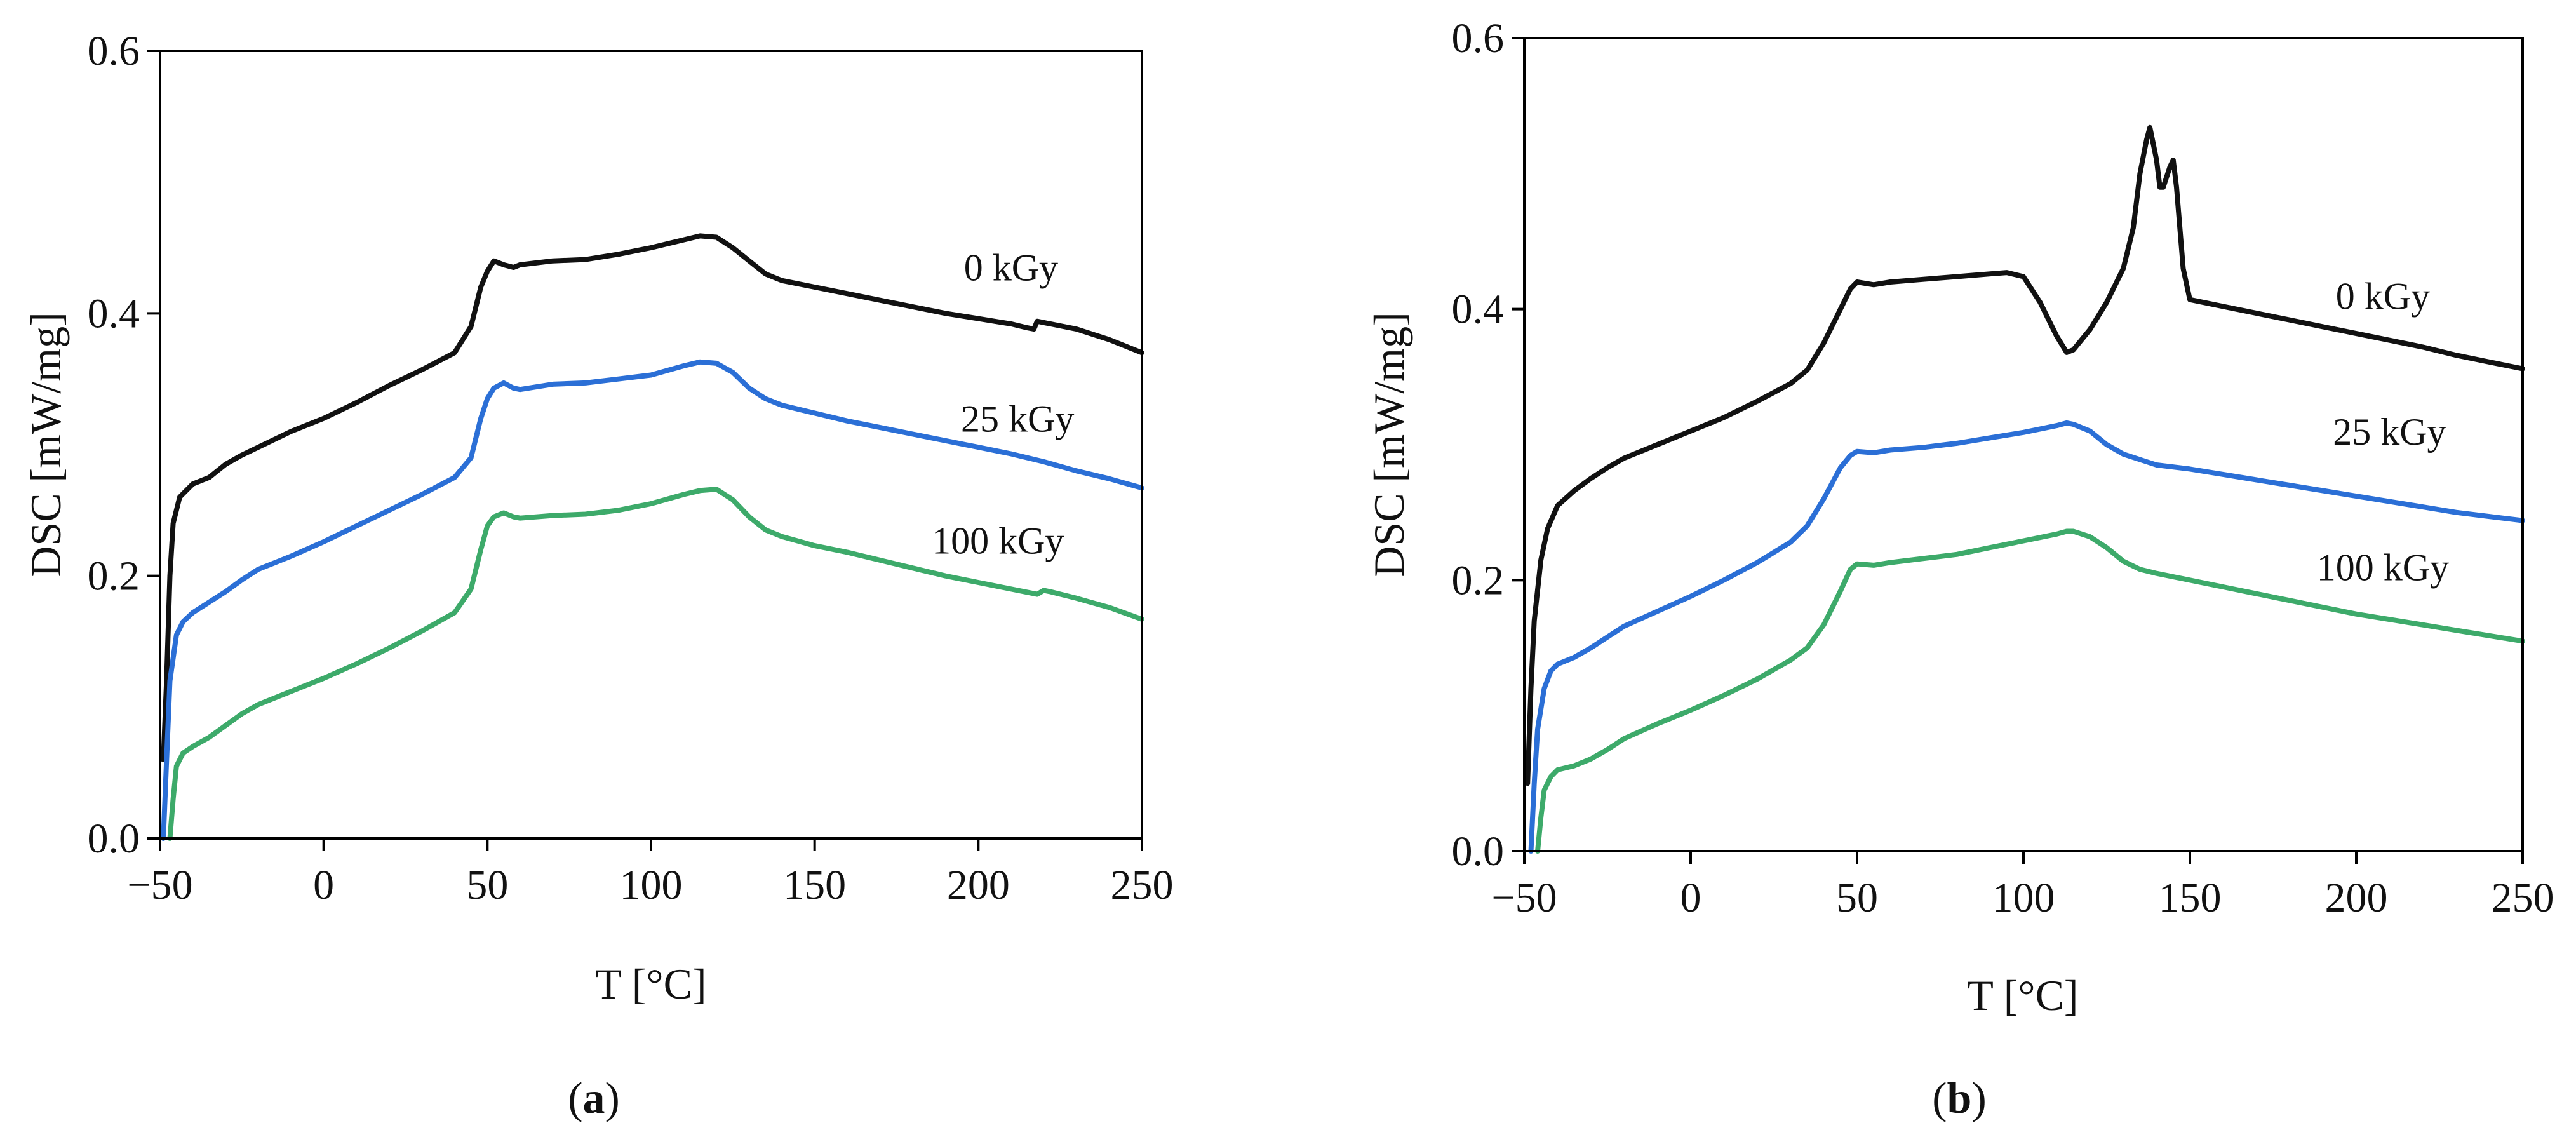 This screenshot has height=1137, width=2576. Describe the element at coordinates (159, 885) in the screenshot. I see `panel-a-x-tick-label: −50` at that location.